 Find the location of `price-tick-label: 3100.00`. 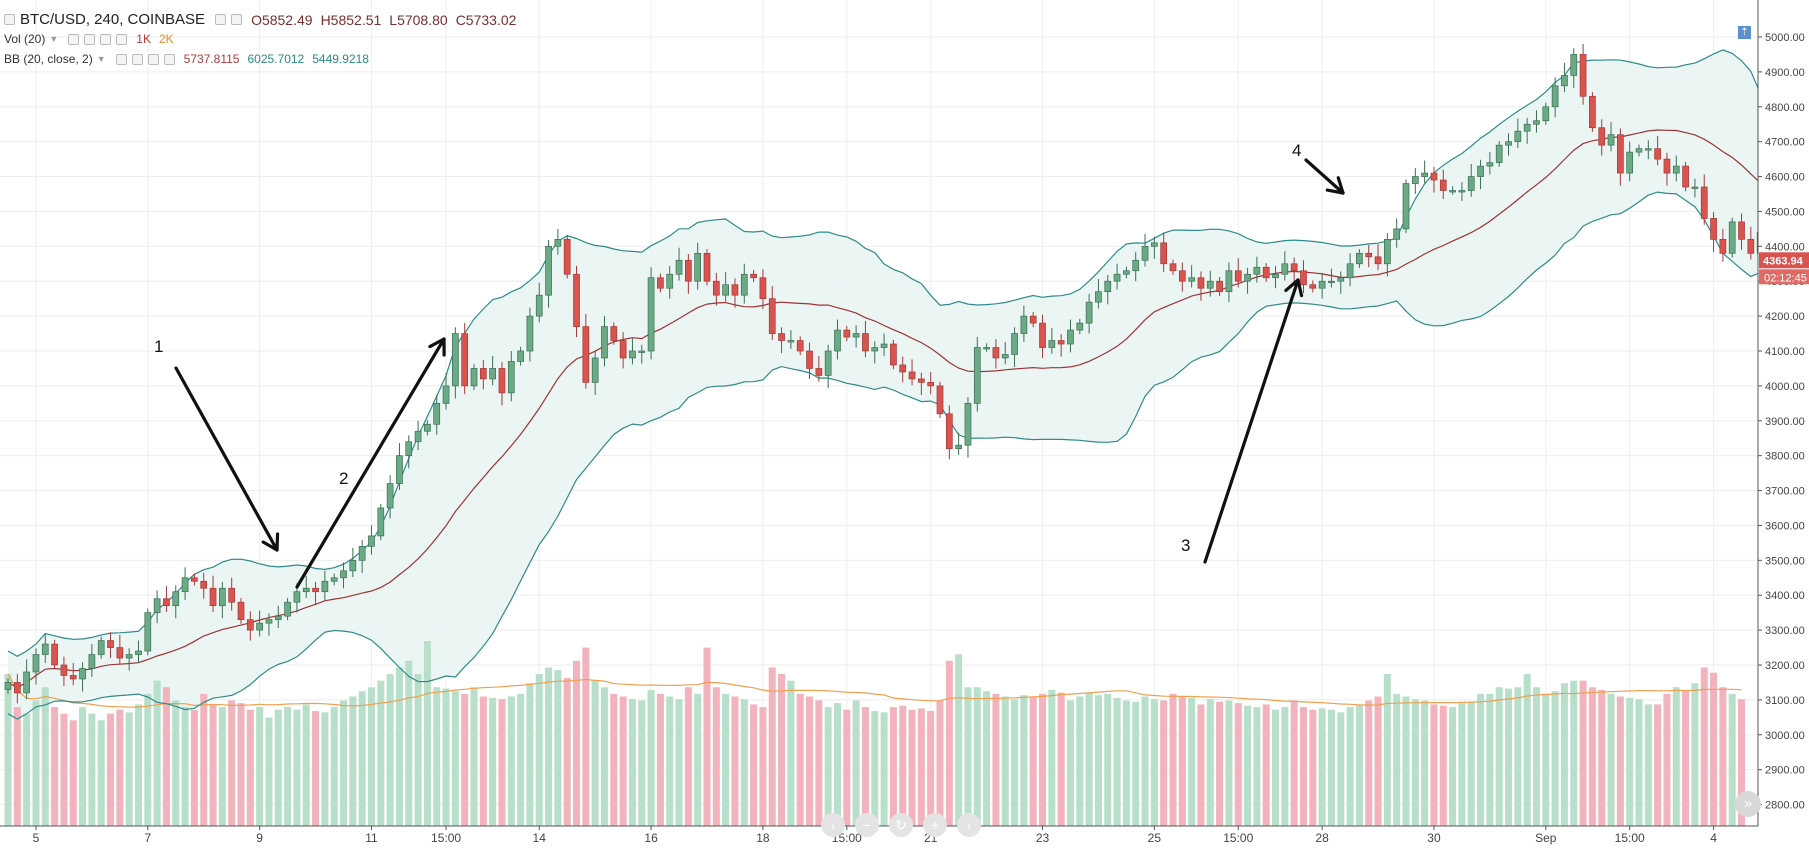

price-tick-label: 3100.00 is located at coordinates (1785, 701).